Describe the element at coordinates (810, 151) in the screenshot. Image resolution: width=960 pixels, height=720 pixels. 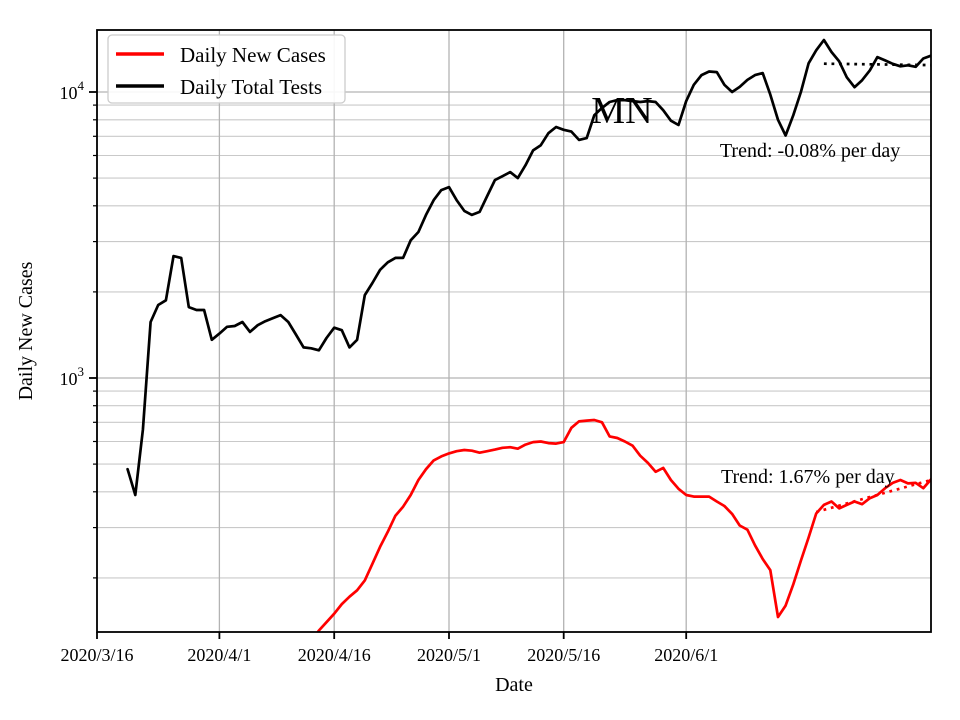
I see `tests-trend-label: Trend: -0.08% per day` at that location.